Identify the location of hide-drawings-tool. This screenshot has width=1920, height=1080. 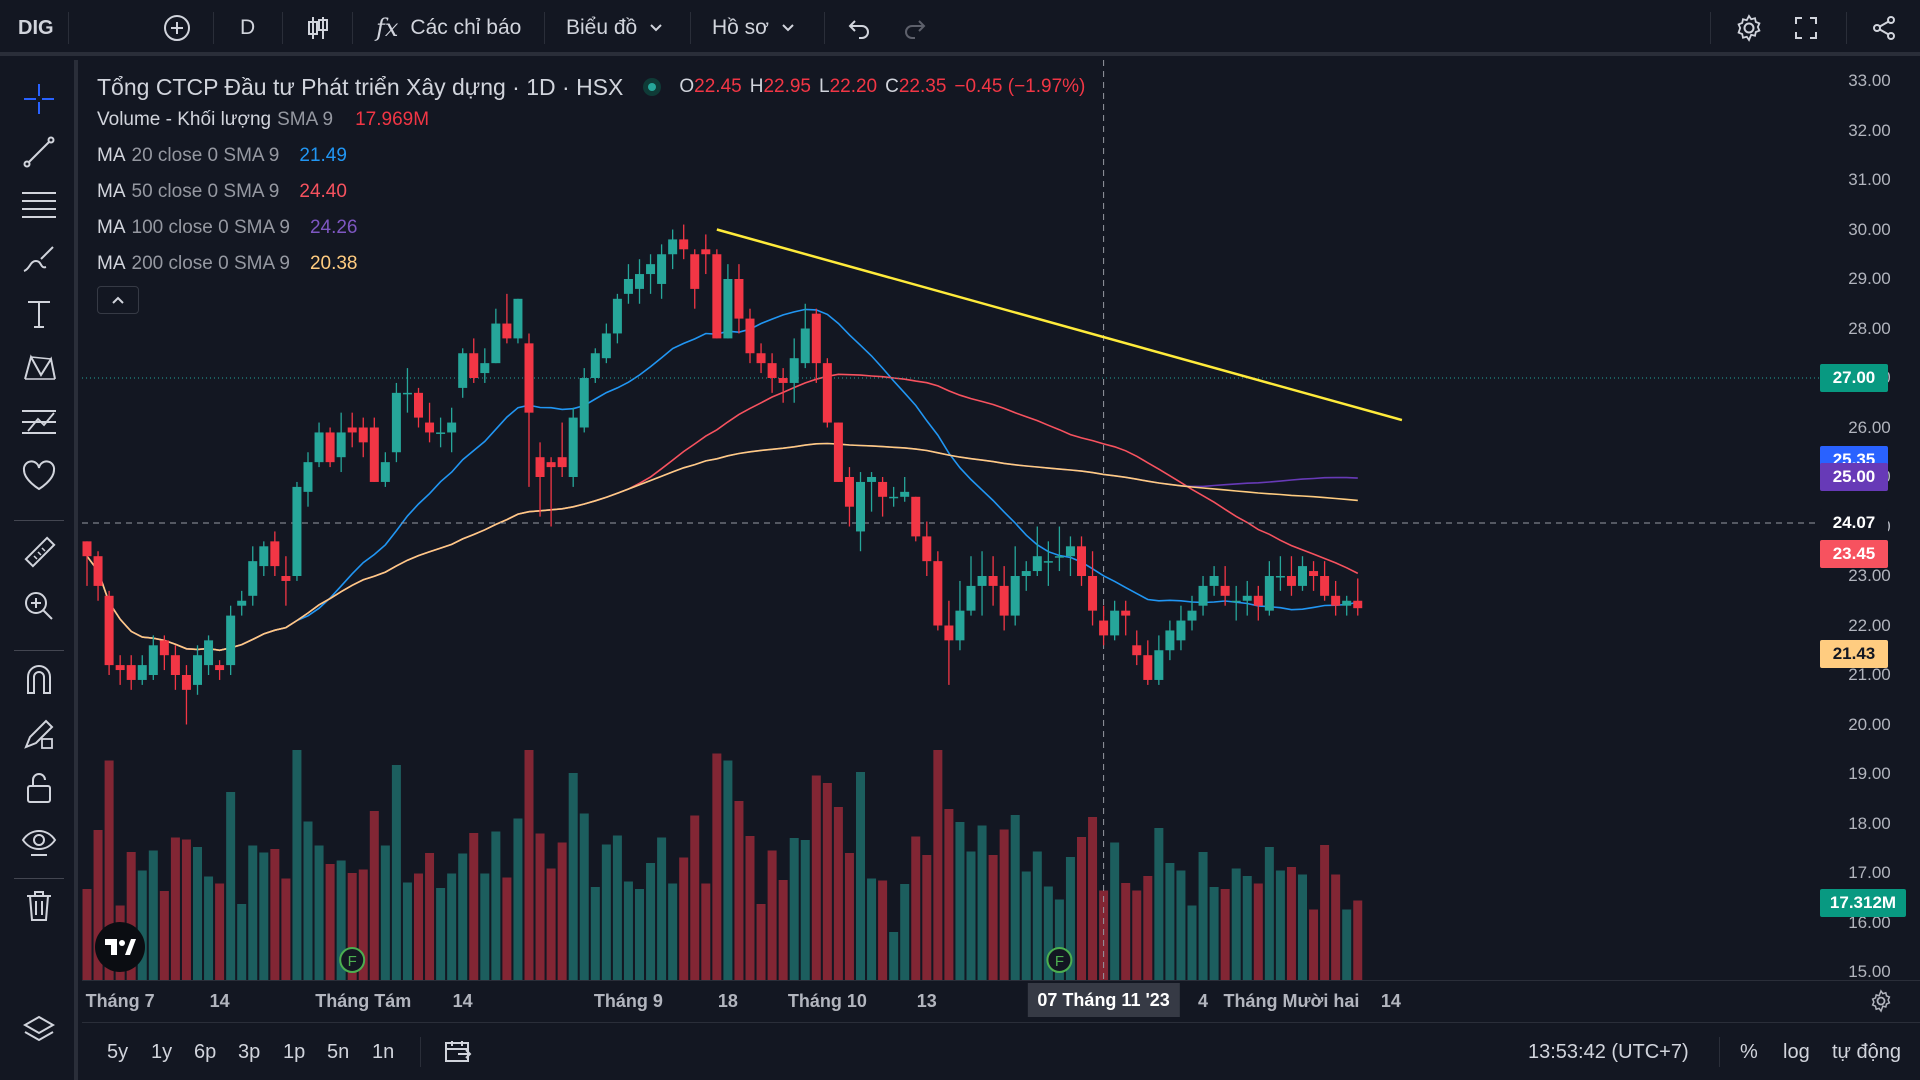
(39, 842).